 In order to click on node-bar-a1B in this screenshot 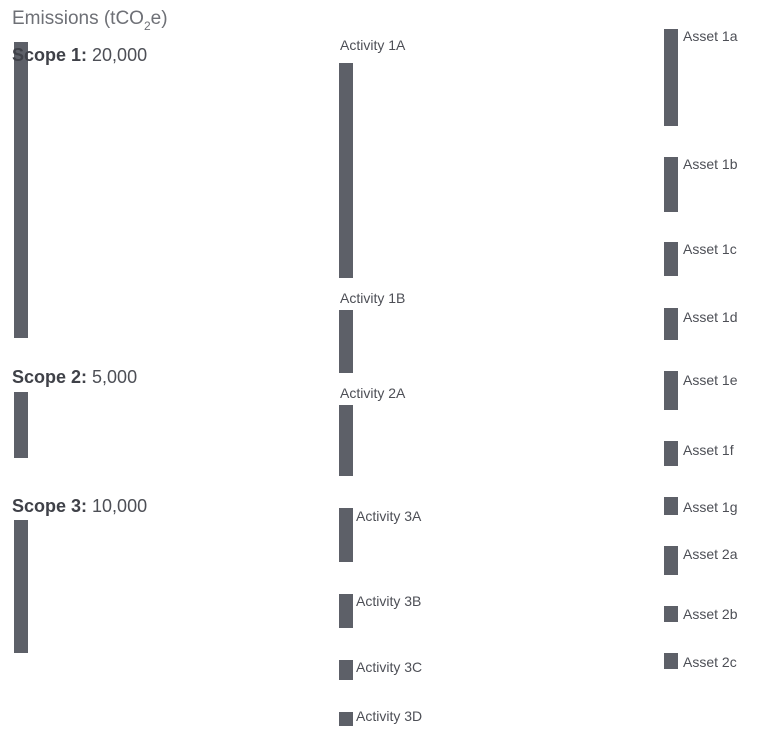, I will do `click(346, 341)`.